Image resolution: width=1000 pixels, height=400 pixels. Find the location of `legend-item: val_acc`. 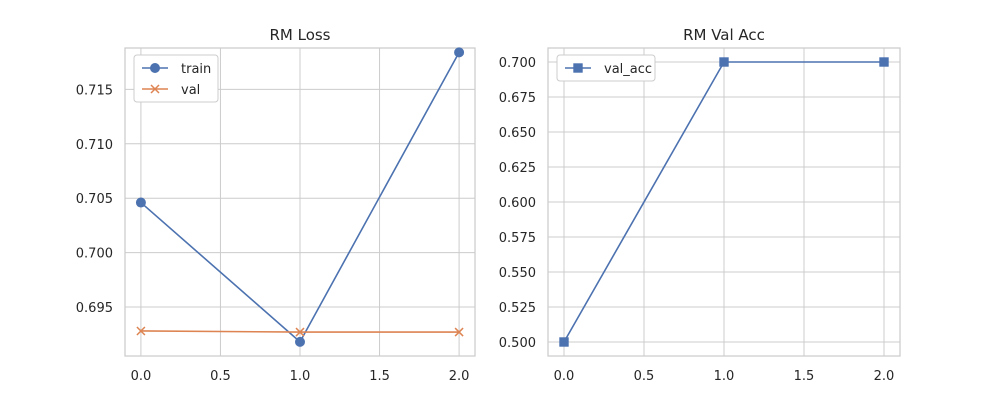

legend-item: val_acc is located at coordinates (608, 69).